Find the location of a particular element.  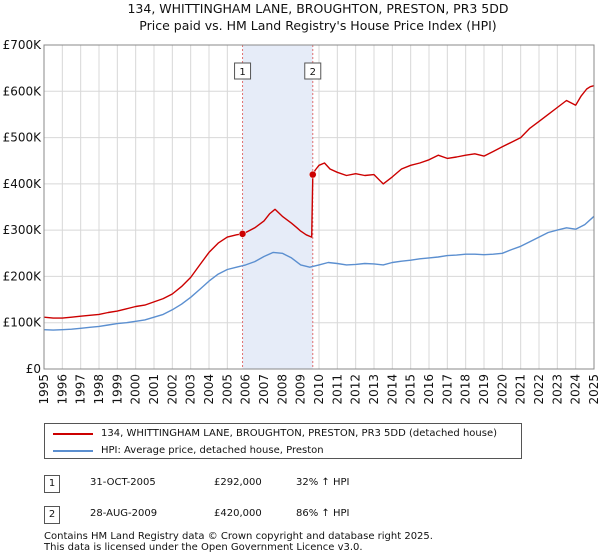

transaction-price: £292,000 is located at coordinates (238, 482).